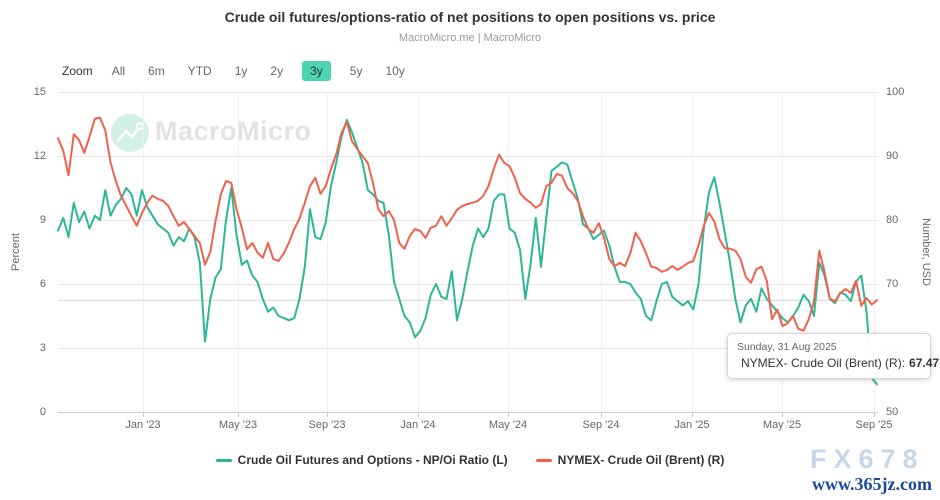 This screenshot has height=500, width=940. I want to click on zoom-label: Zoom, so click(77, 71).